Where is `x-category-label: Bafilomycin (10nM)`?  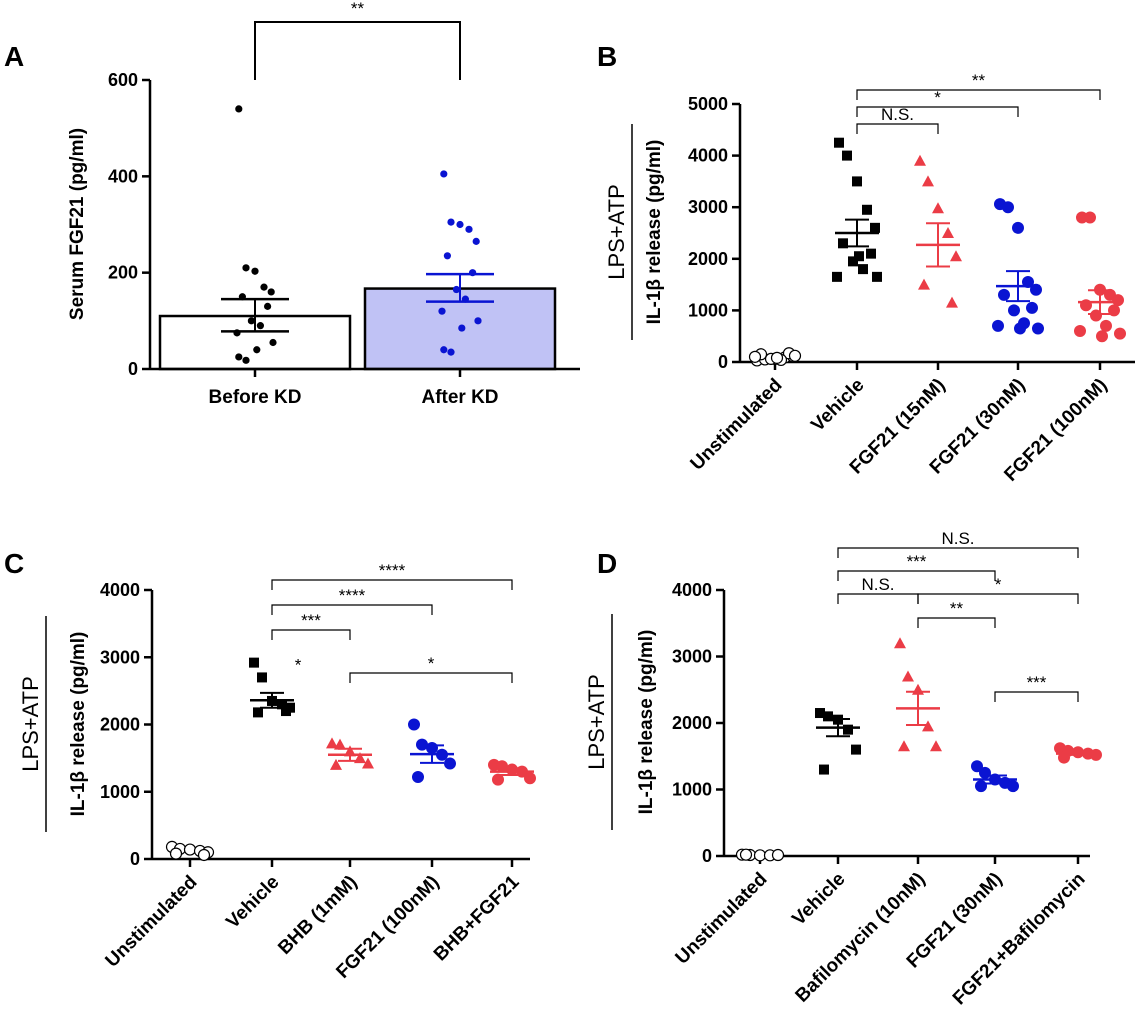
x-category-label: Bafilomycin (10nM) is located at coordinates (861, 938).